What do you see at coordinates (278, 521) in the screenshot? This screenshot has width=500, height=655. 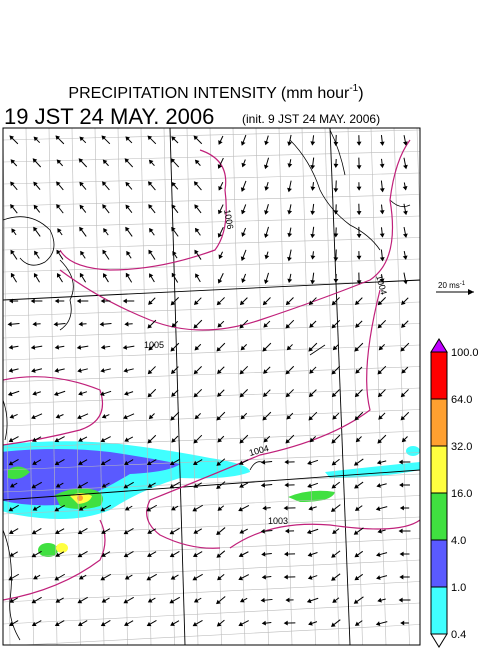 I see `isobar-label: 1003` at bounding box center [278, 521].